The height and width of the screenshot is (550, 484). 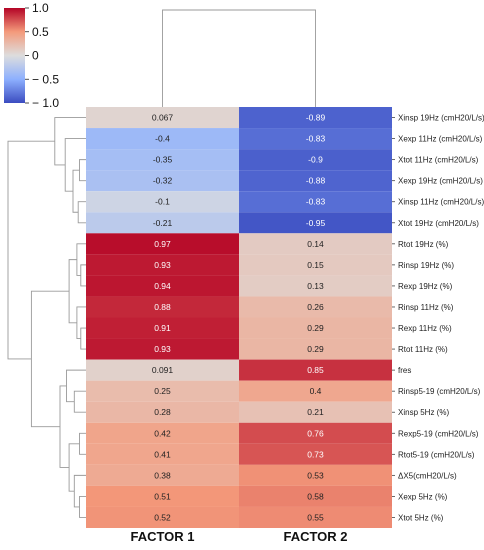 I want to click on cell-value-label: -0.89, so click(x=316, y=118).